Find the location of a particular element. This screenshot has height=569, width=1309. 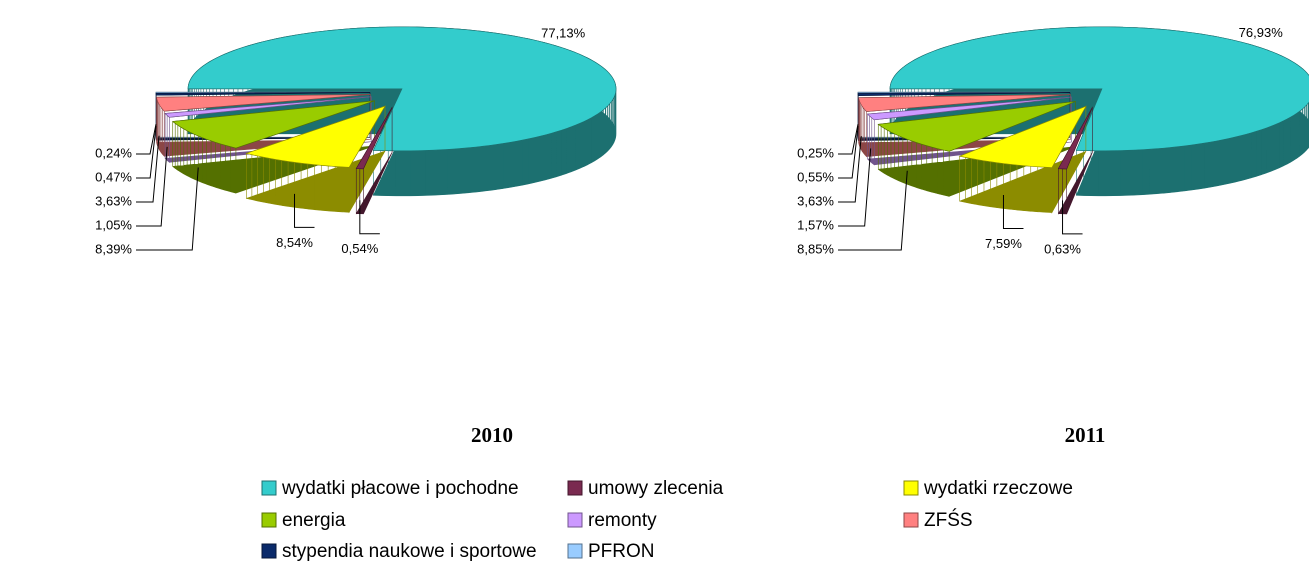

data-label: 8,85% is located at coordinates (815, 248).